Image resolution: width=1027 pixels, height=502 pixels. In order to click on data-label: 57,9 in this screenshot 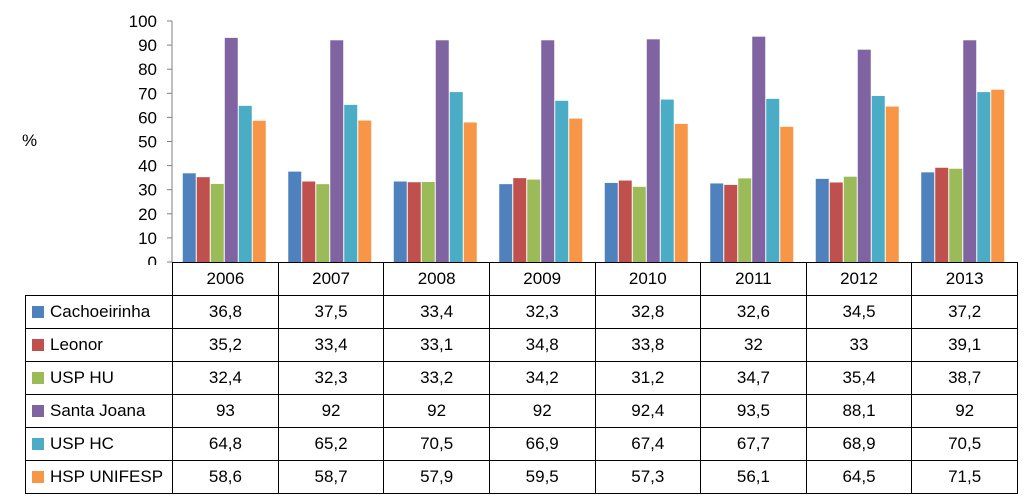, I will do `click(436, 477)`.